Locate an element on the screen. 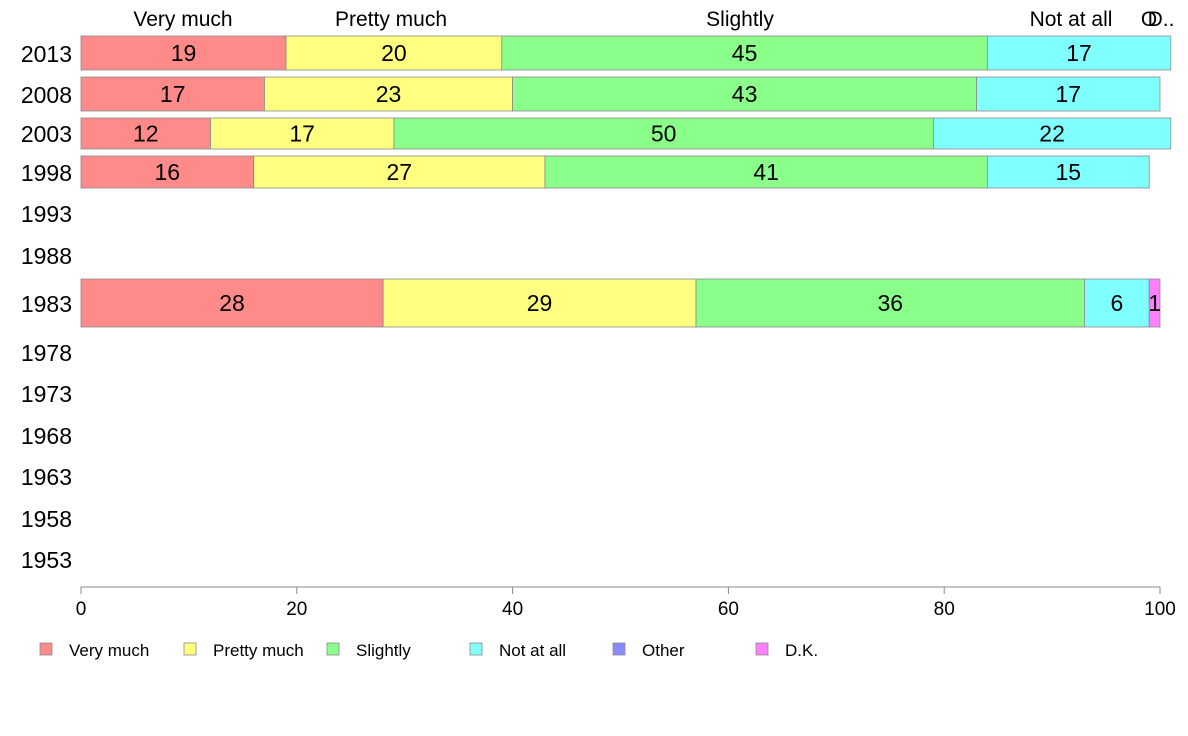 This screenshot has height=736, width=1188. year-label-1978: 1978 is located at coordinates (46, 353).